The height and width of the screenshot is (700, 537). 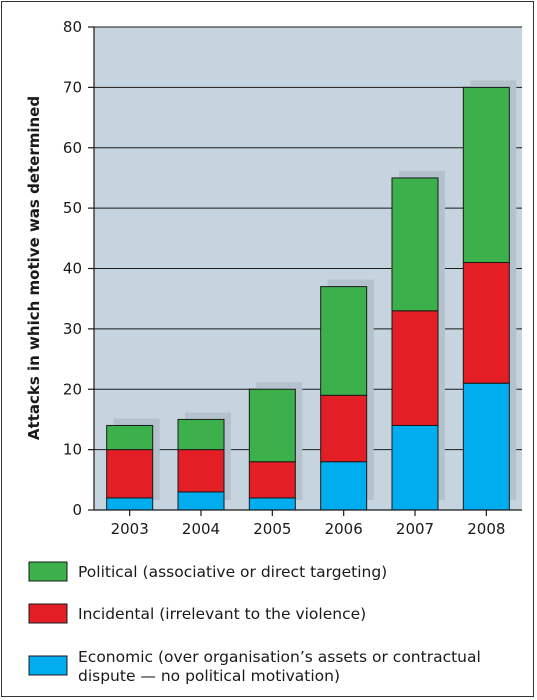 What do you see at coordinates (72, 208) in the screenshot?
I see `y-tick-label: 50` at bounding box center [72, 208].